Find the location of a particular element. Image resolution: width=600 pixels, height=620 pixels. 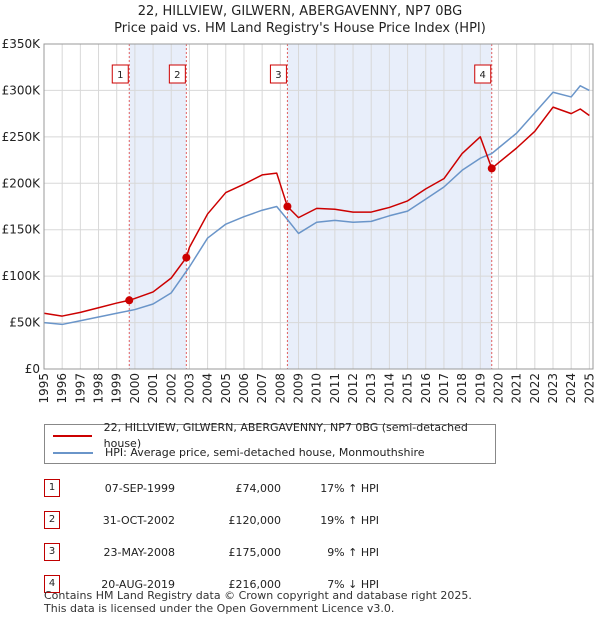

x-tick-label: 2005 is located at coordinates (226, 388).